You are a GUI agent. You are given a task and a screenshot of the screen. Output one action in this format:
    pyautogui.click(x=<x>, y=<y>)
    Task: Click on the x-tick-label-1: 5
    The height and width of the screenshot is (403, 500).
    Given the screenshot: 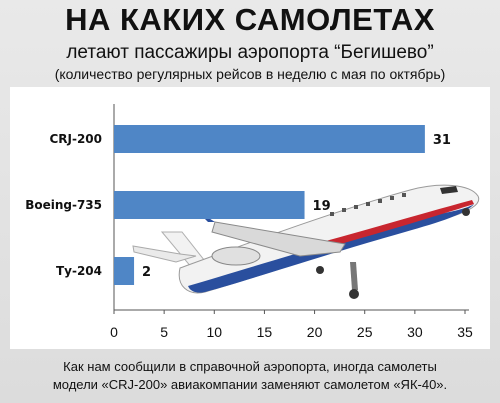 What is the action you would take?
    pyautogui.click(x=164, y=332)
    